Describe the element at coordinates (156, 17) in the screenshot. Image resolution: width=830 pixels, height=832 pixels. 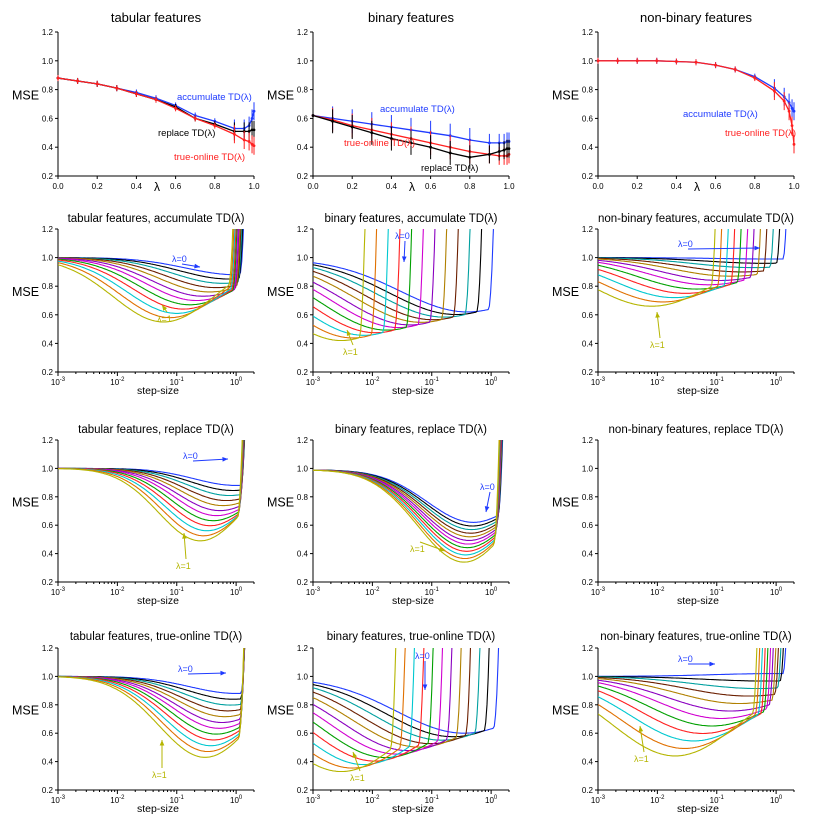
I see `panel-title: tabular features` at that location.